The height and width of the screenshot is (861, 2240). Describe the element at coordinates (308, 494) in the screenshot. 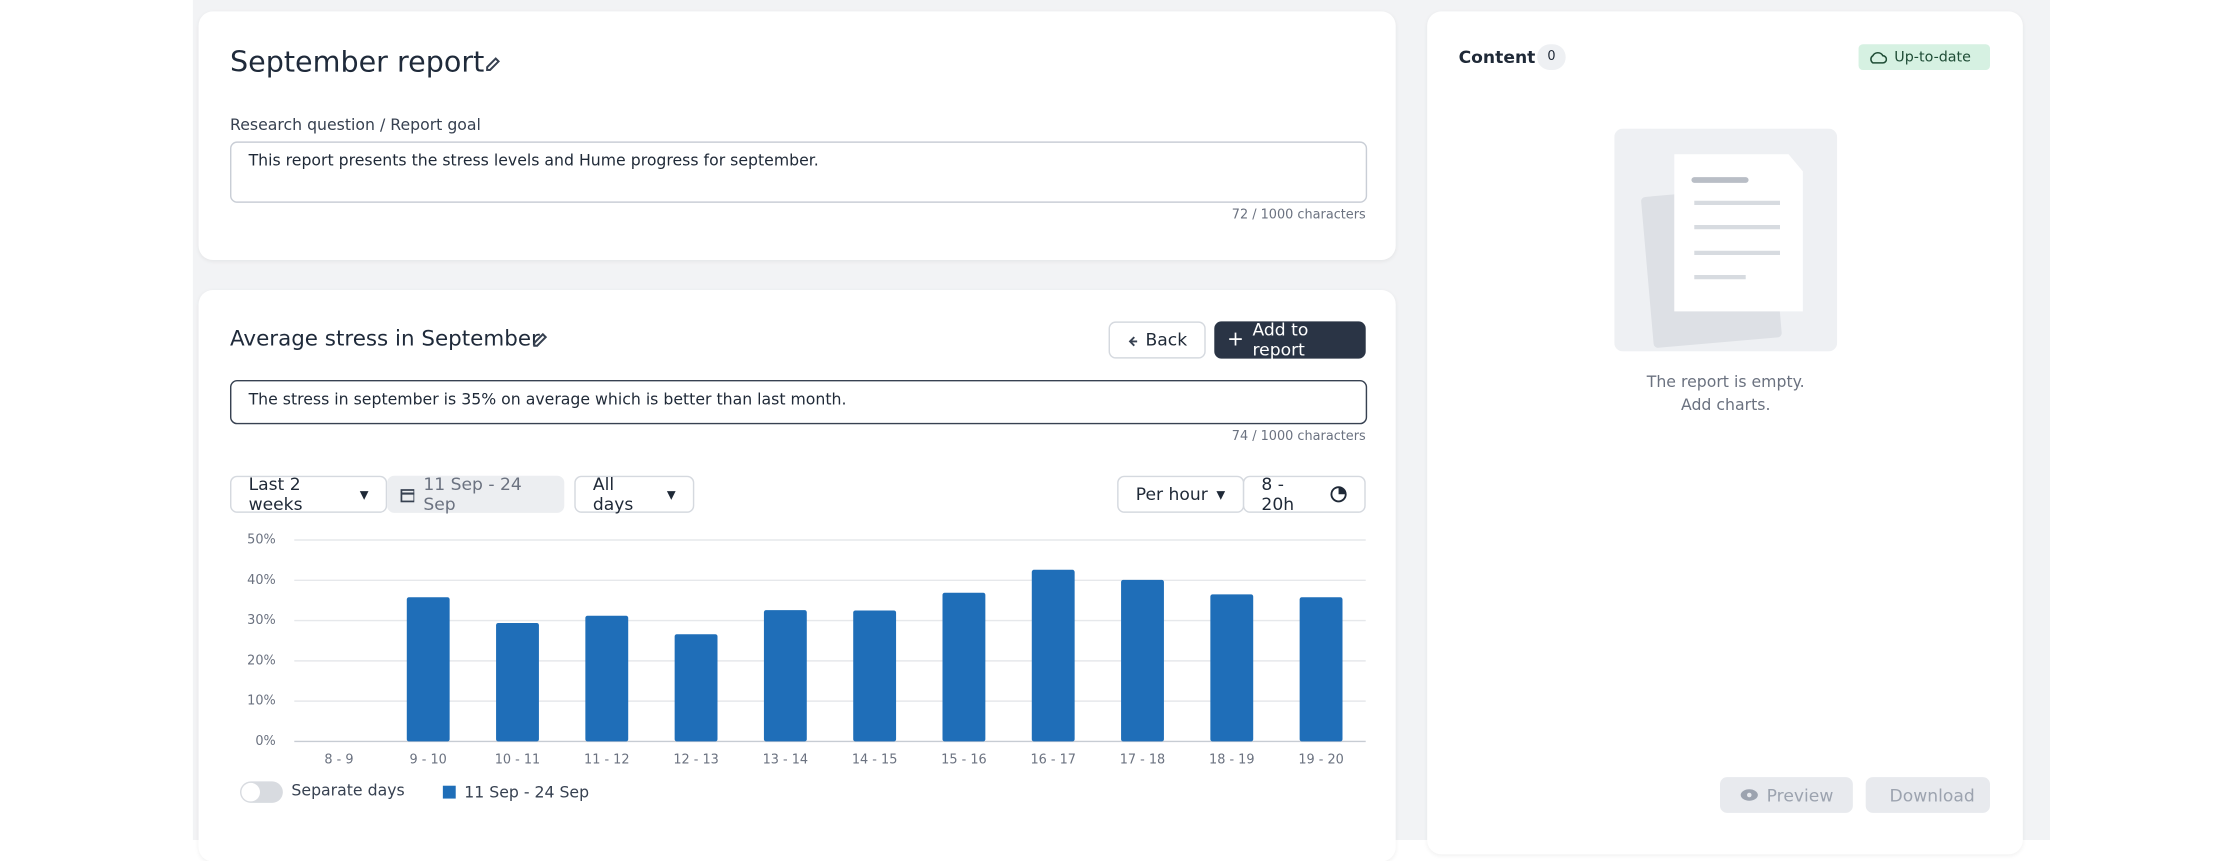

I see `range-select: Last 2 weeks ▼` at that location.